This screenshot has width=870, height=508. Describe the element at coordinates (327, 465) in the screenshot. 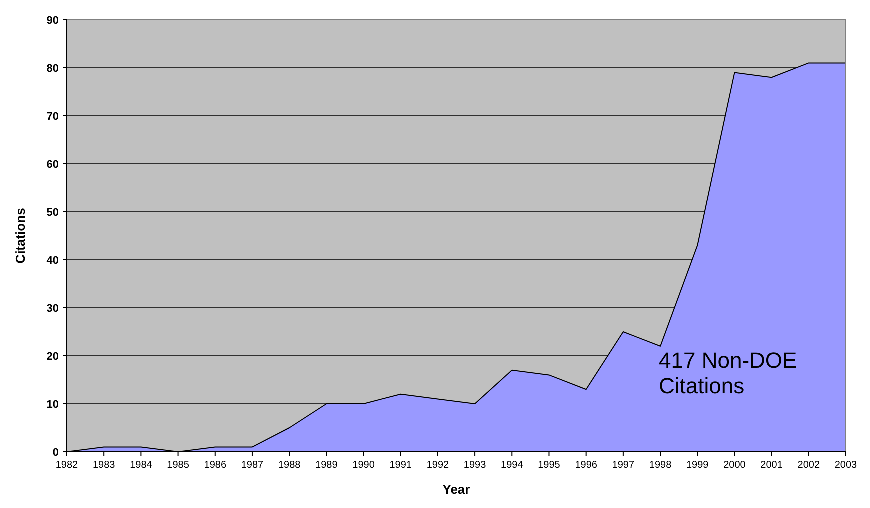

I see `x-tick-label: 1989` at that location.